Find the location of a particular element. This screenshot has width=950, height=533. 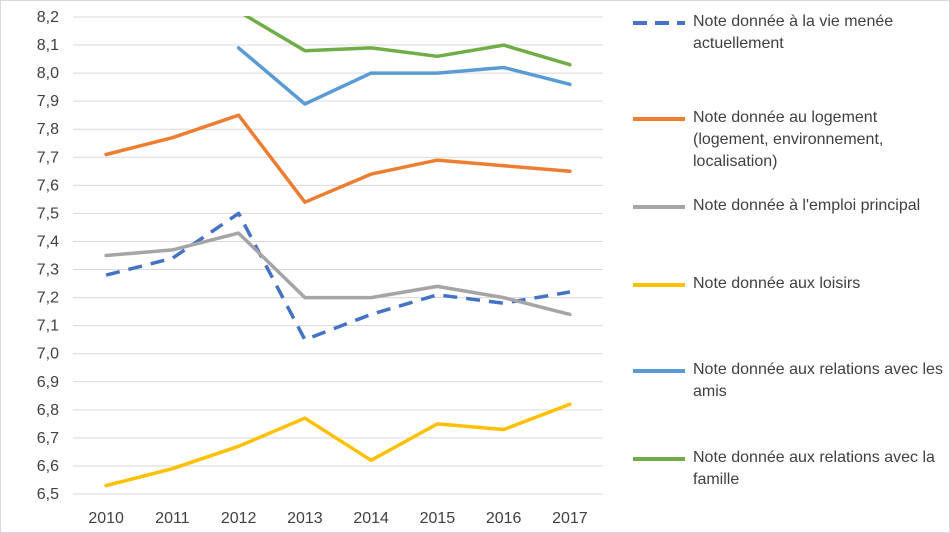

y-tick-label: 7,7 is located at coordinates (48, 157).